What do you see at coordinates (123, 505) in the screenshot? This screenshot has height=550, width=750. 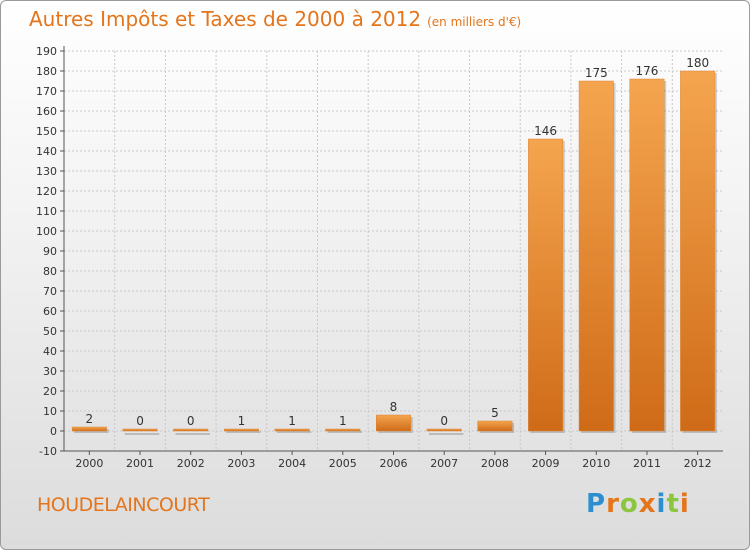 I see `commune-name: HOUDELAINCOURT` at bounding box center [123, 505].